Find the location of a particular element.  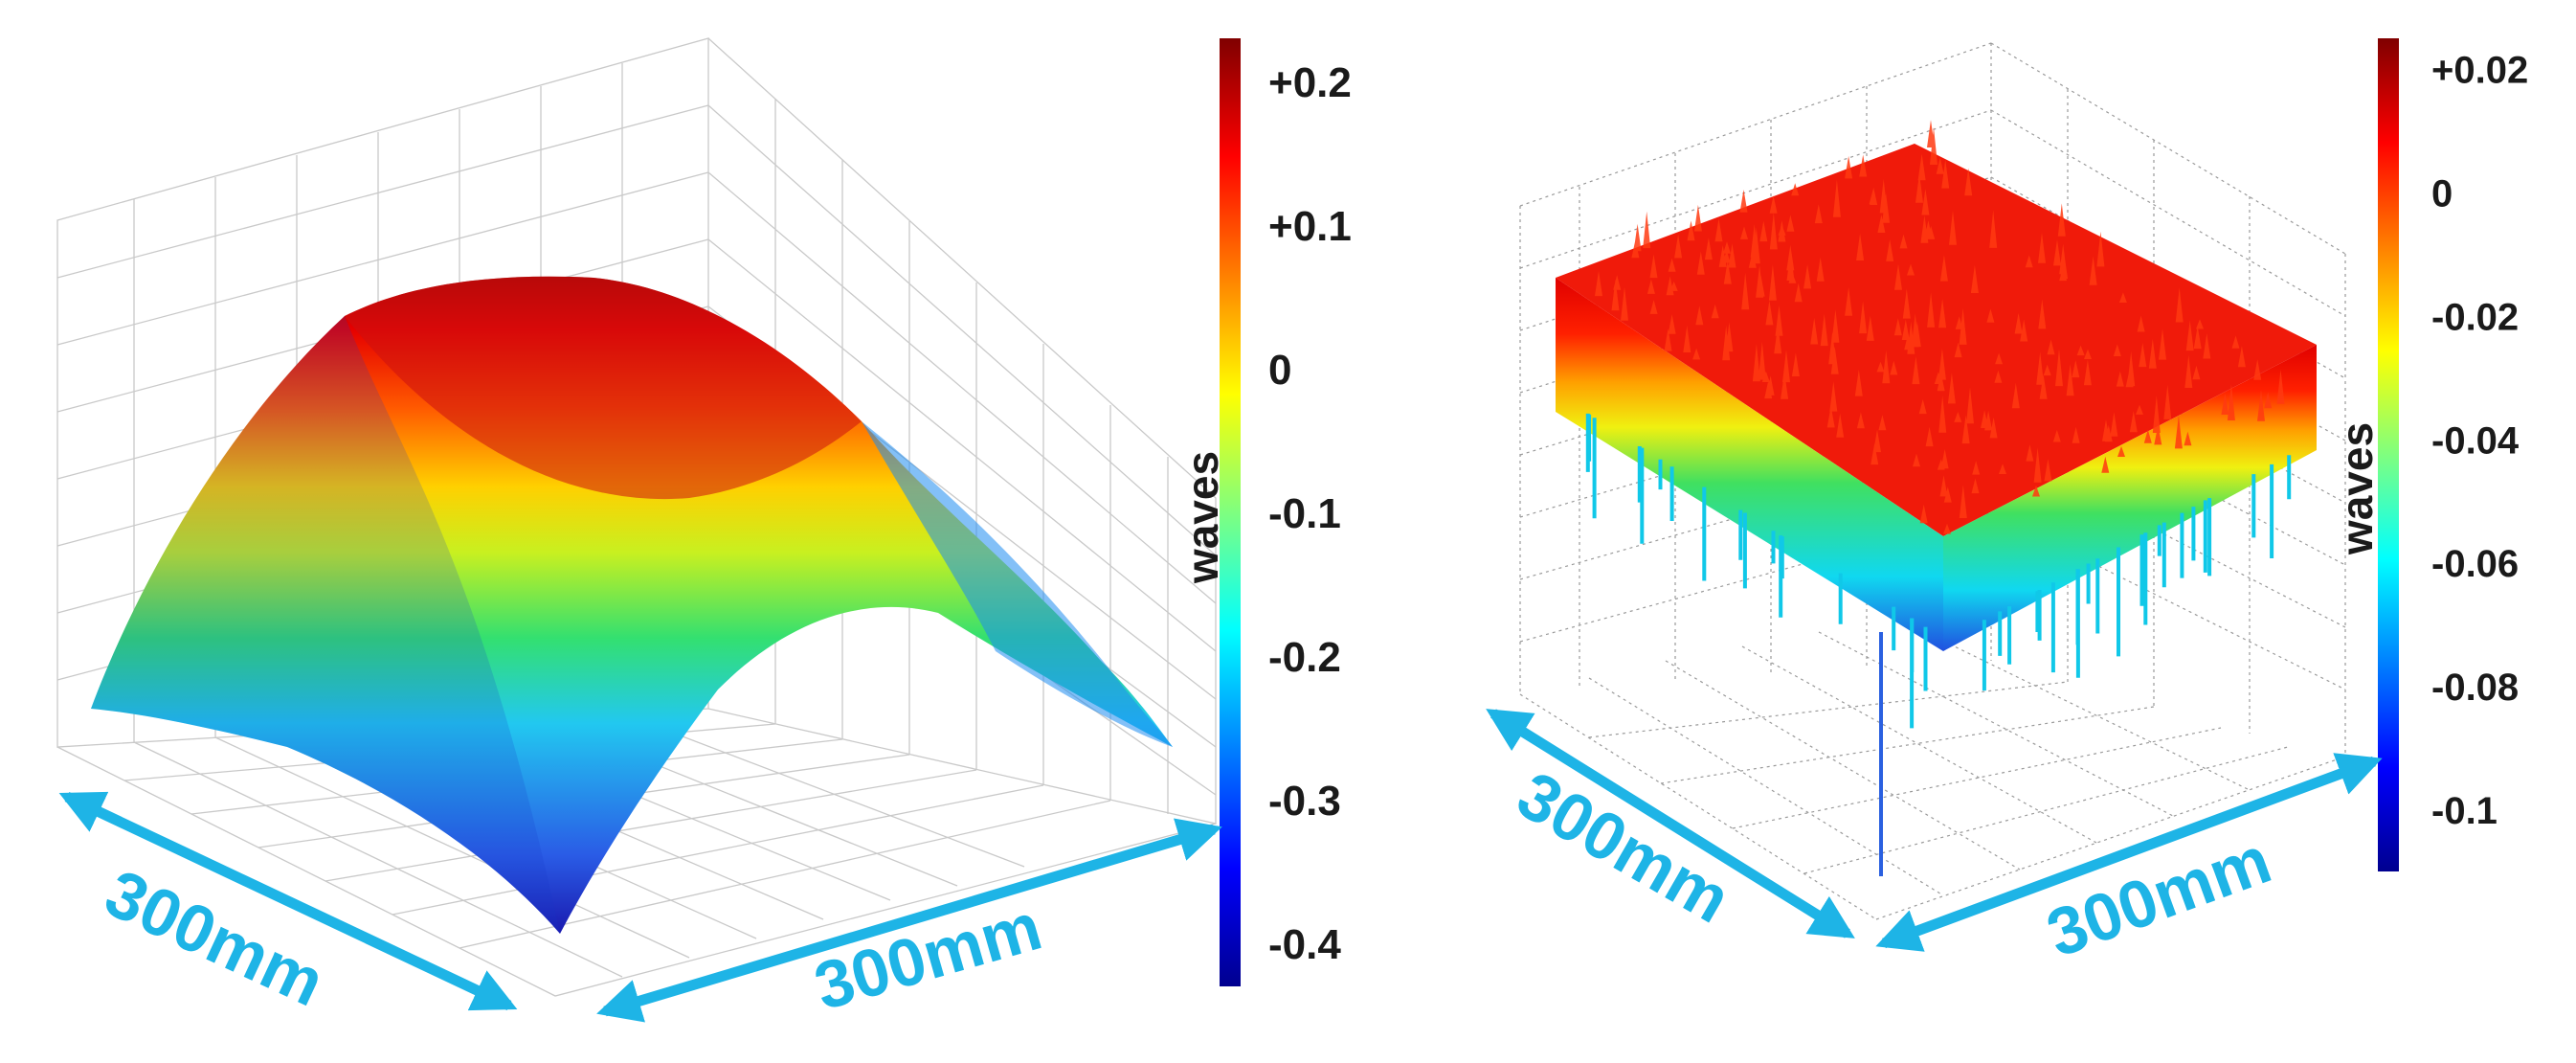

dome-right-tail is located at coordinates (1017, 584).